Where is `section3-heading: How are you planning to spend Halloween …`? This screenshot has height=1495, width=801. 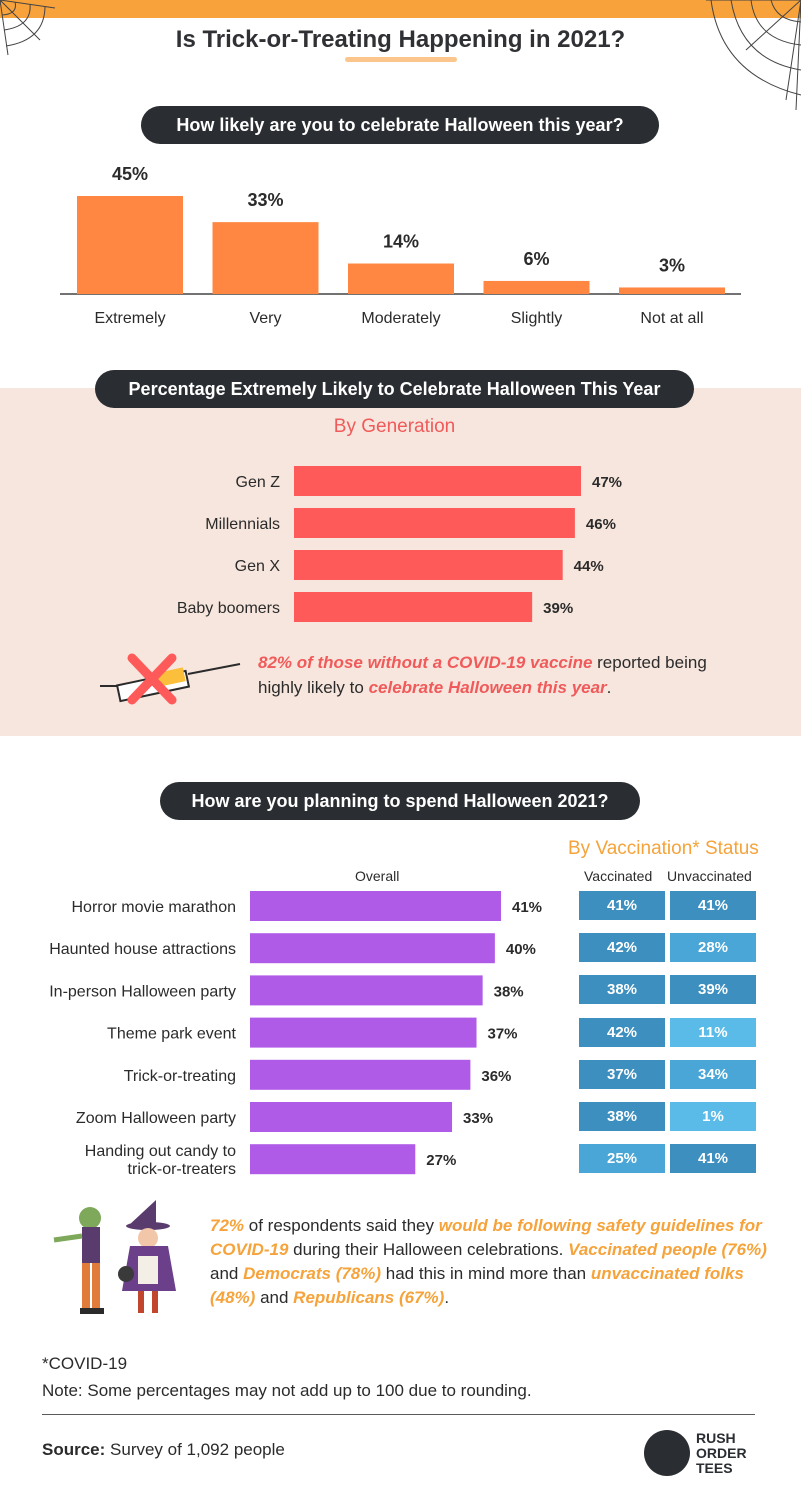
section3-heading: How are you planning to spend Halloween … is located at coordinates (400, 801).